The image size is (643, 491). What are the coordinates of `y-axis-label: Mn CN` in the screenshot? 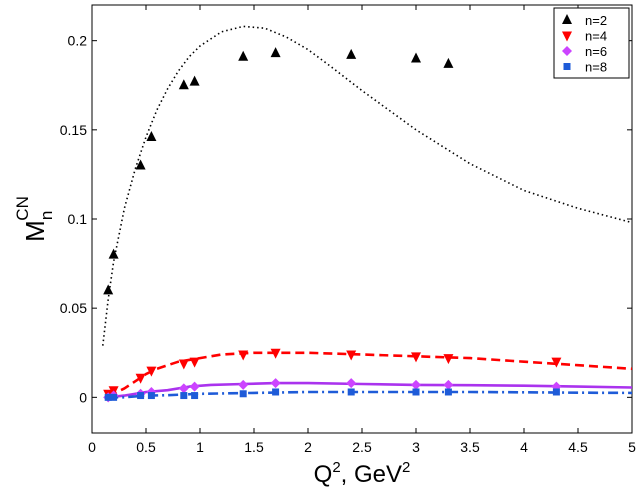 It's located at (34, 219).